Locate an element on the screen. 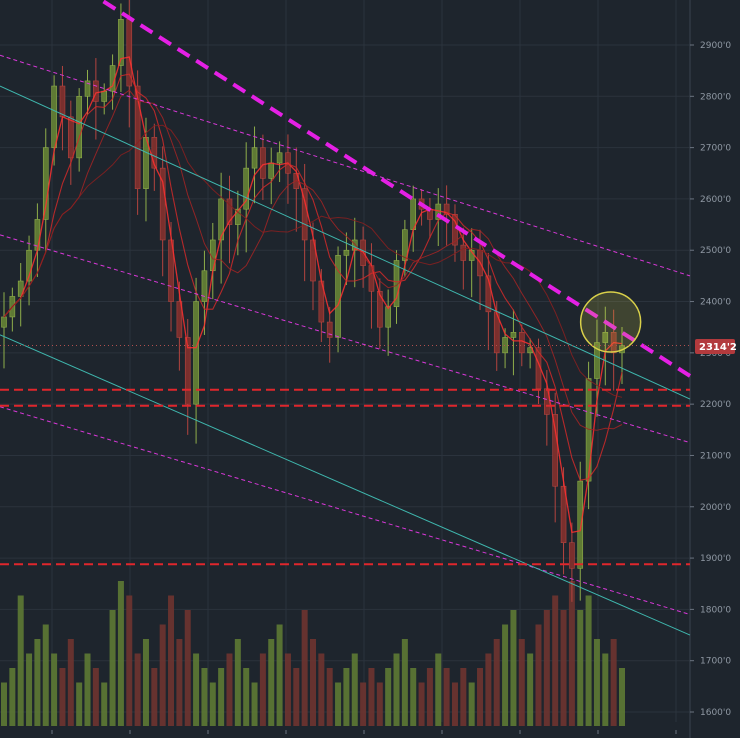 This screenshot has height=738, width=740. y-tick-label: 2100'0 is located at coordinates (715, 456).